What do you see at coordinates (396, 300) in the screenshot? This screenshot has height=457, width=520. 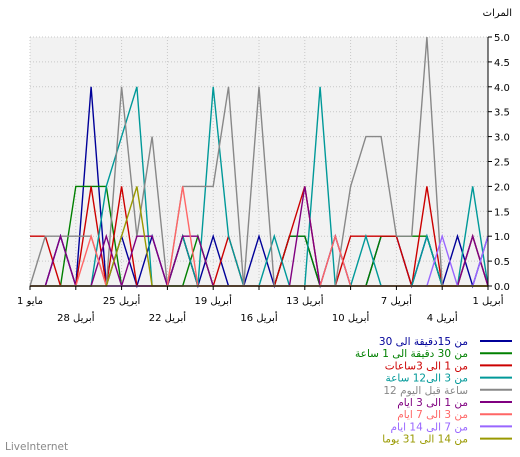 I see `x-tick-label: 7 أبريل` at bounding box center [396, 300].